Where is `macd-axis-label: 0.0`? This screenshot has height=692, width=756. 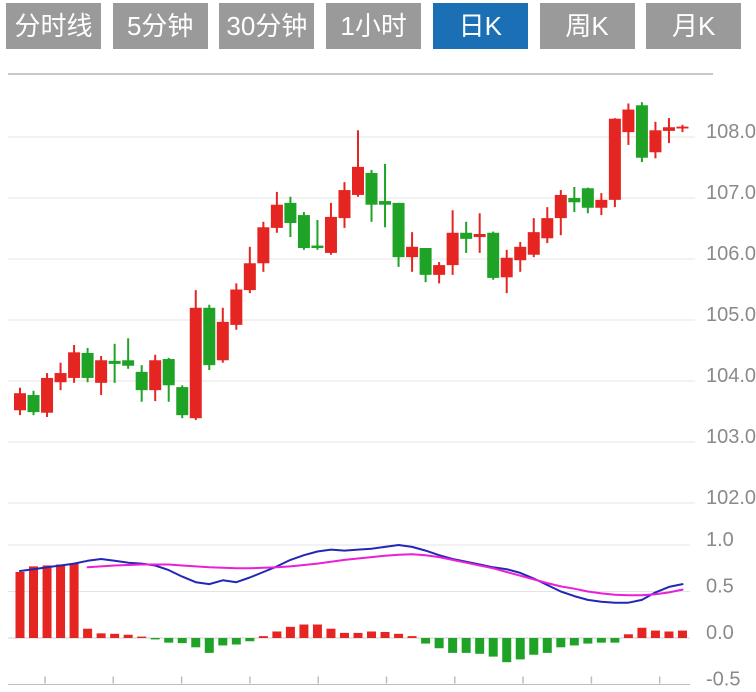 macd-axis-label: 0.0 is located at coordinates (720, 633).